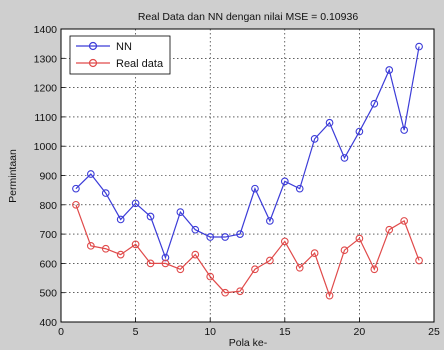  Describe the element at coordinates (434, 332) in the screenshot. I see `x-tick-label: 25` at that location.